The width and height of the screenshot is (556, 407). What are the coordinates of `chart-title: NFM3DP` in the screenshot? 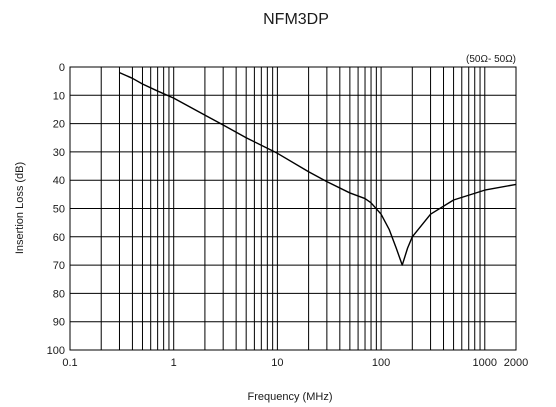 It's located at (296, 19).